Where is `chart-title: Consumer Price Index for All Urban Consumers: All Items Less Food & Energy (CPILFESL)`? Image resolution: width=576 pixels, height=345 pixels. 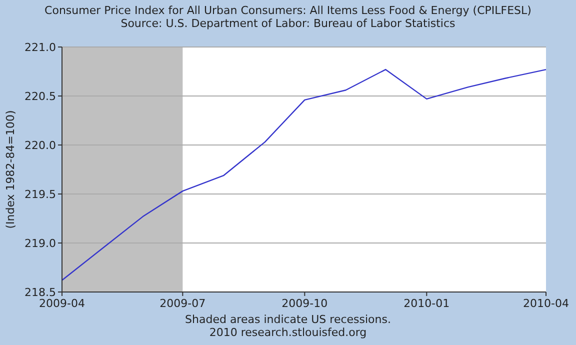 chart-title: Consumer Price Index for All Urban Consumers: All Items Less Food & Energy (CPILFESL) is located at coordinates (288, 10).